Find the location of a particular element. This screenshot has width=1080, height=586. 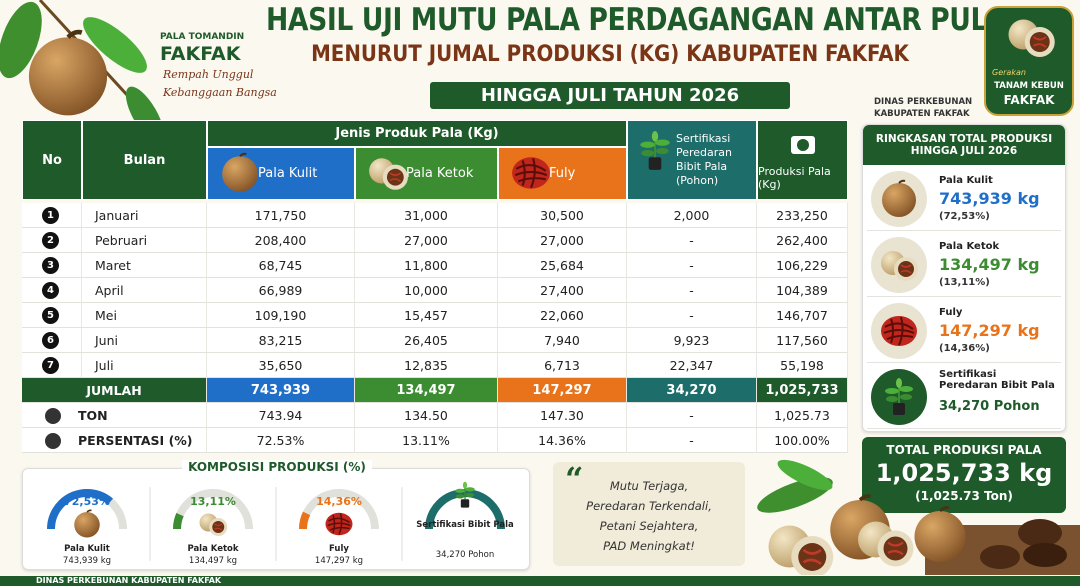

gauge-track is located at coordinates (213, 509).